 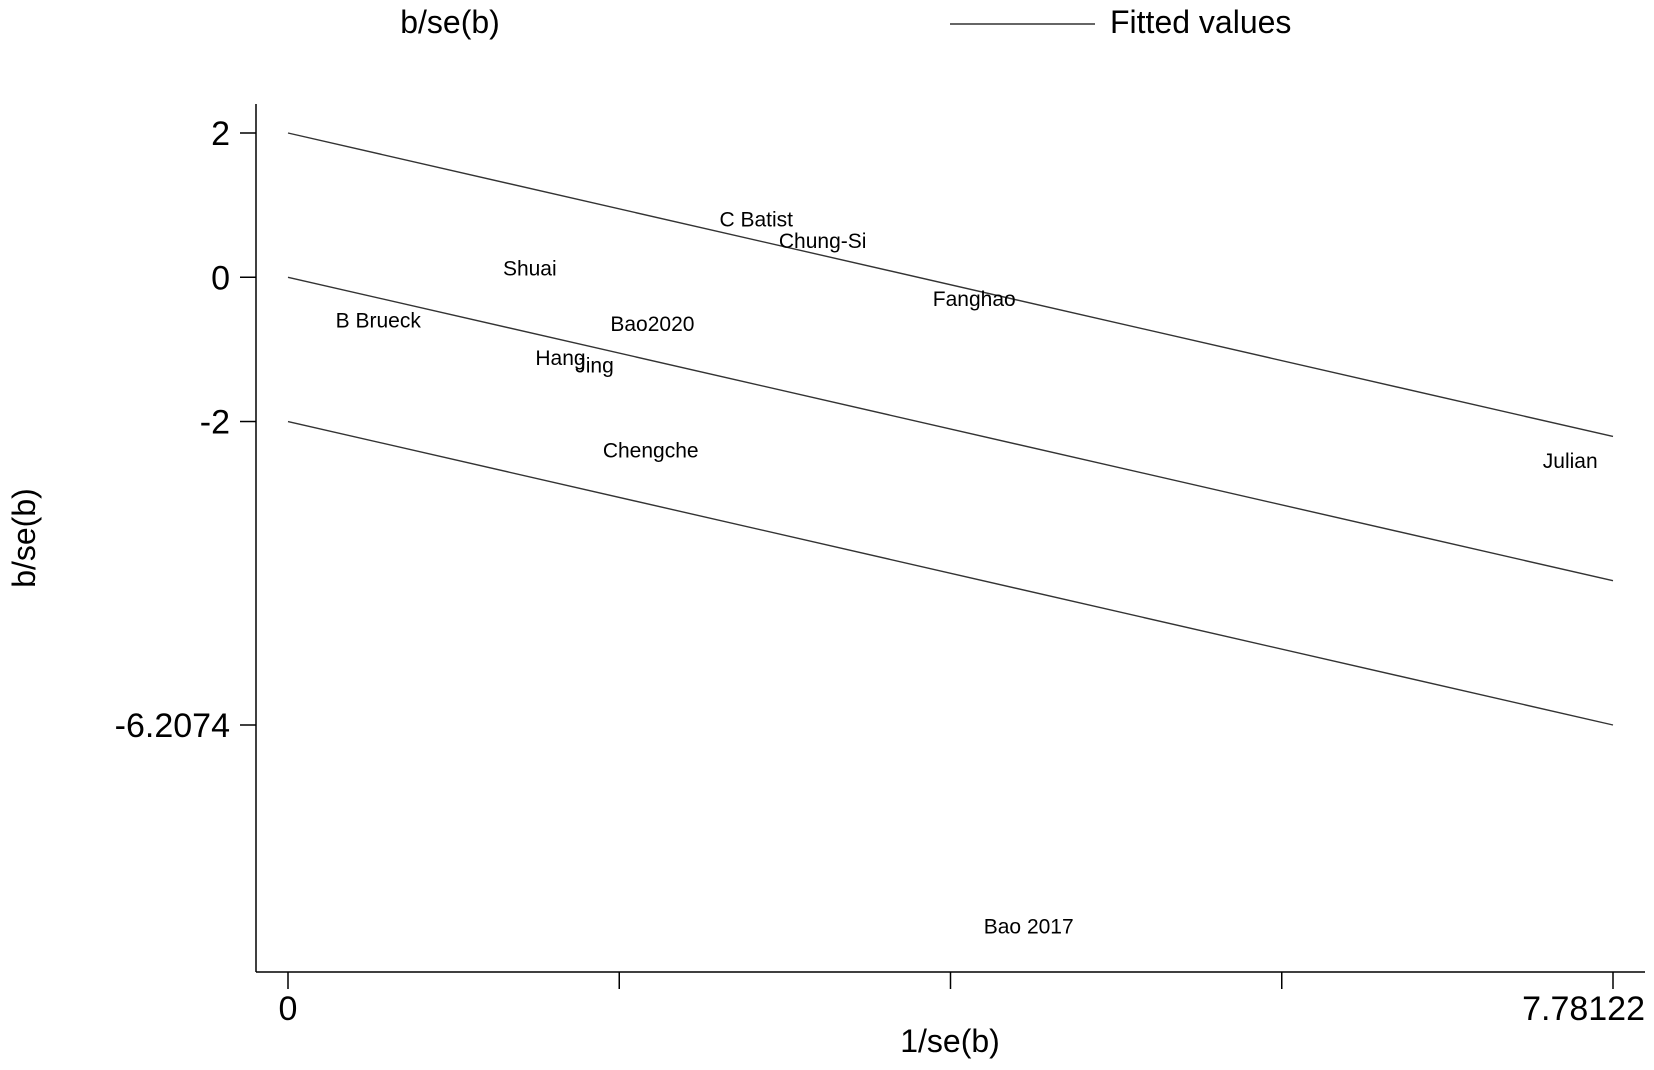 I want to click on legend-label-points: b/se(b), so click(x=450, y=22).